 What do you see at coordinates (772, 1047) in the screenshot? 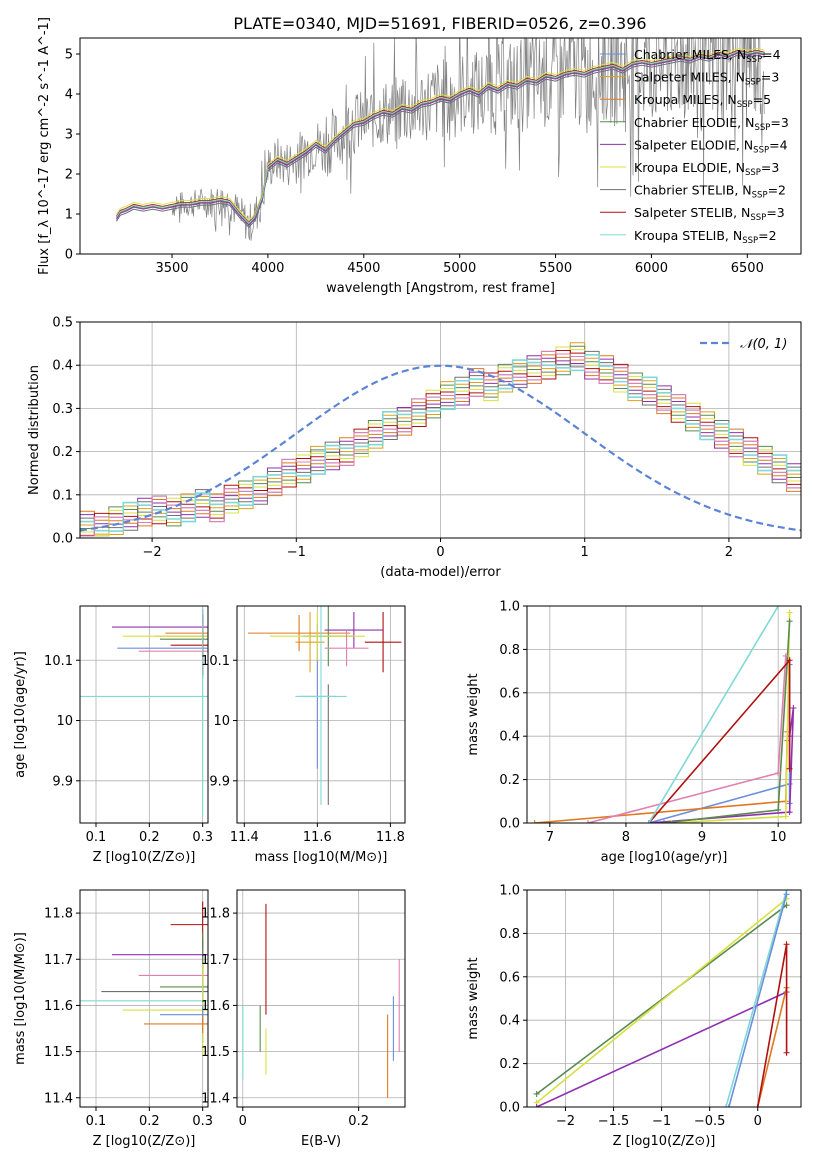
I see `weight-line-kroupa-miles` at bounding box center [772, 1047].